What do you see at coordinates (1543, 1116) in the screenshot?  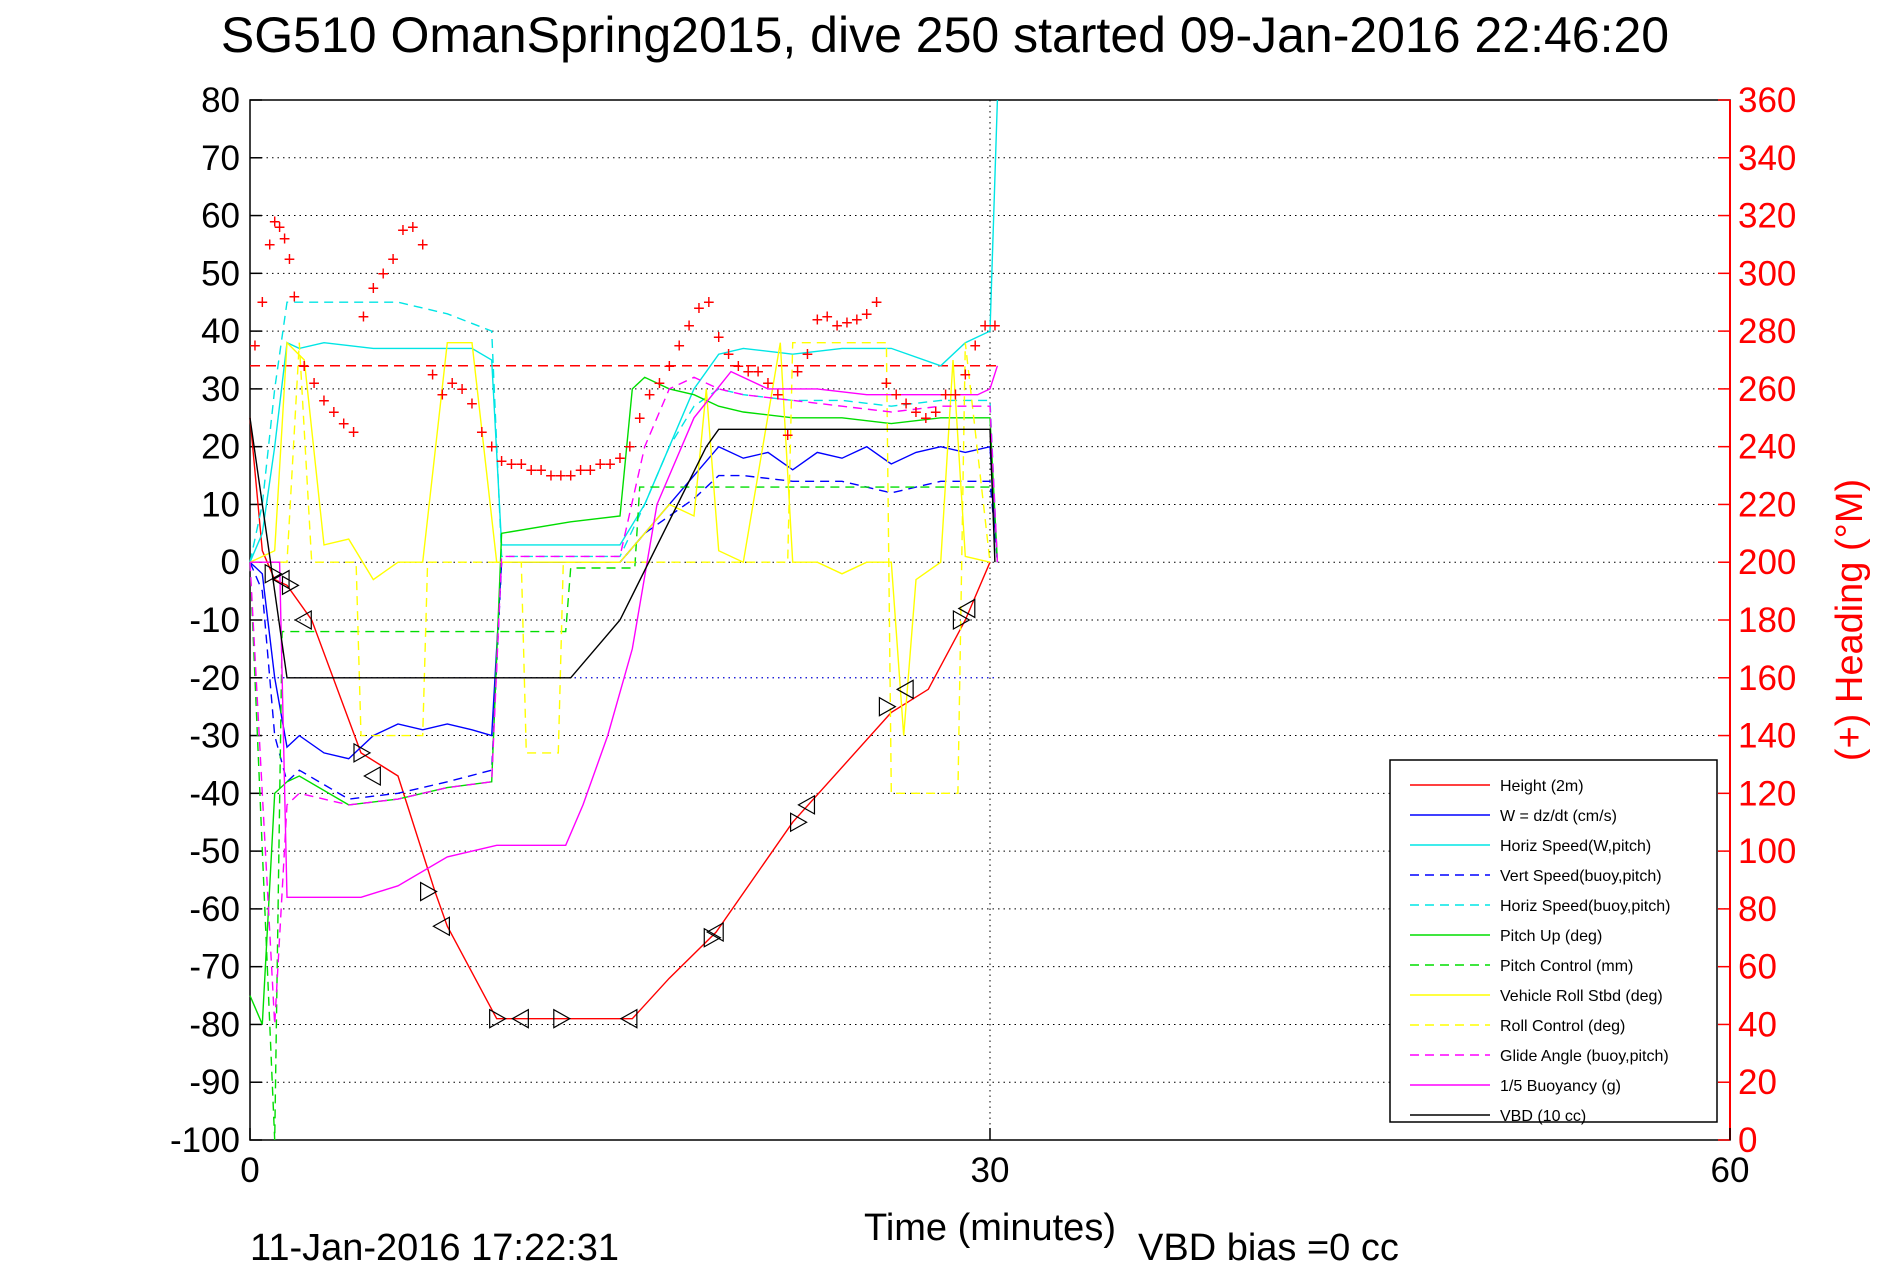 I see `legend-label-11: VBD (10 cc)` at bounding box center [1543, 1116].